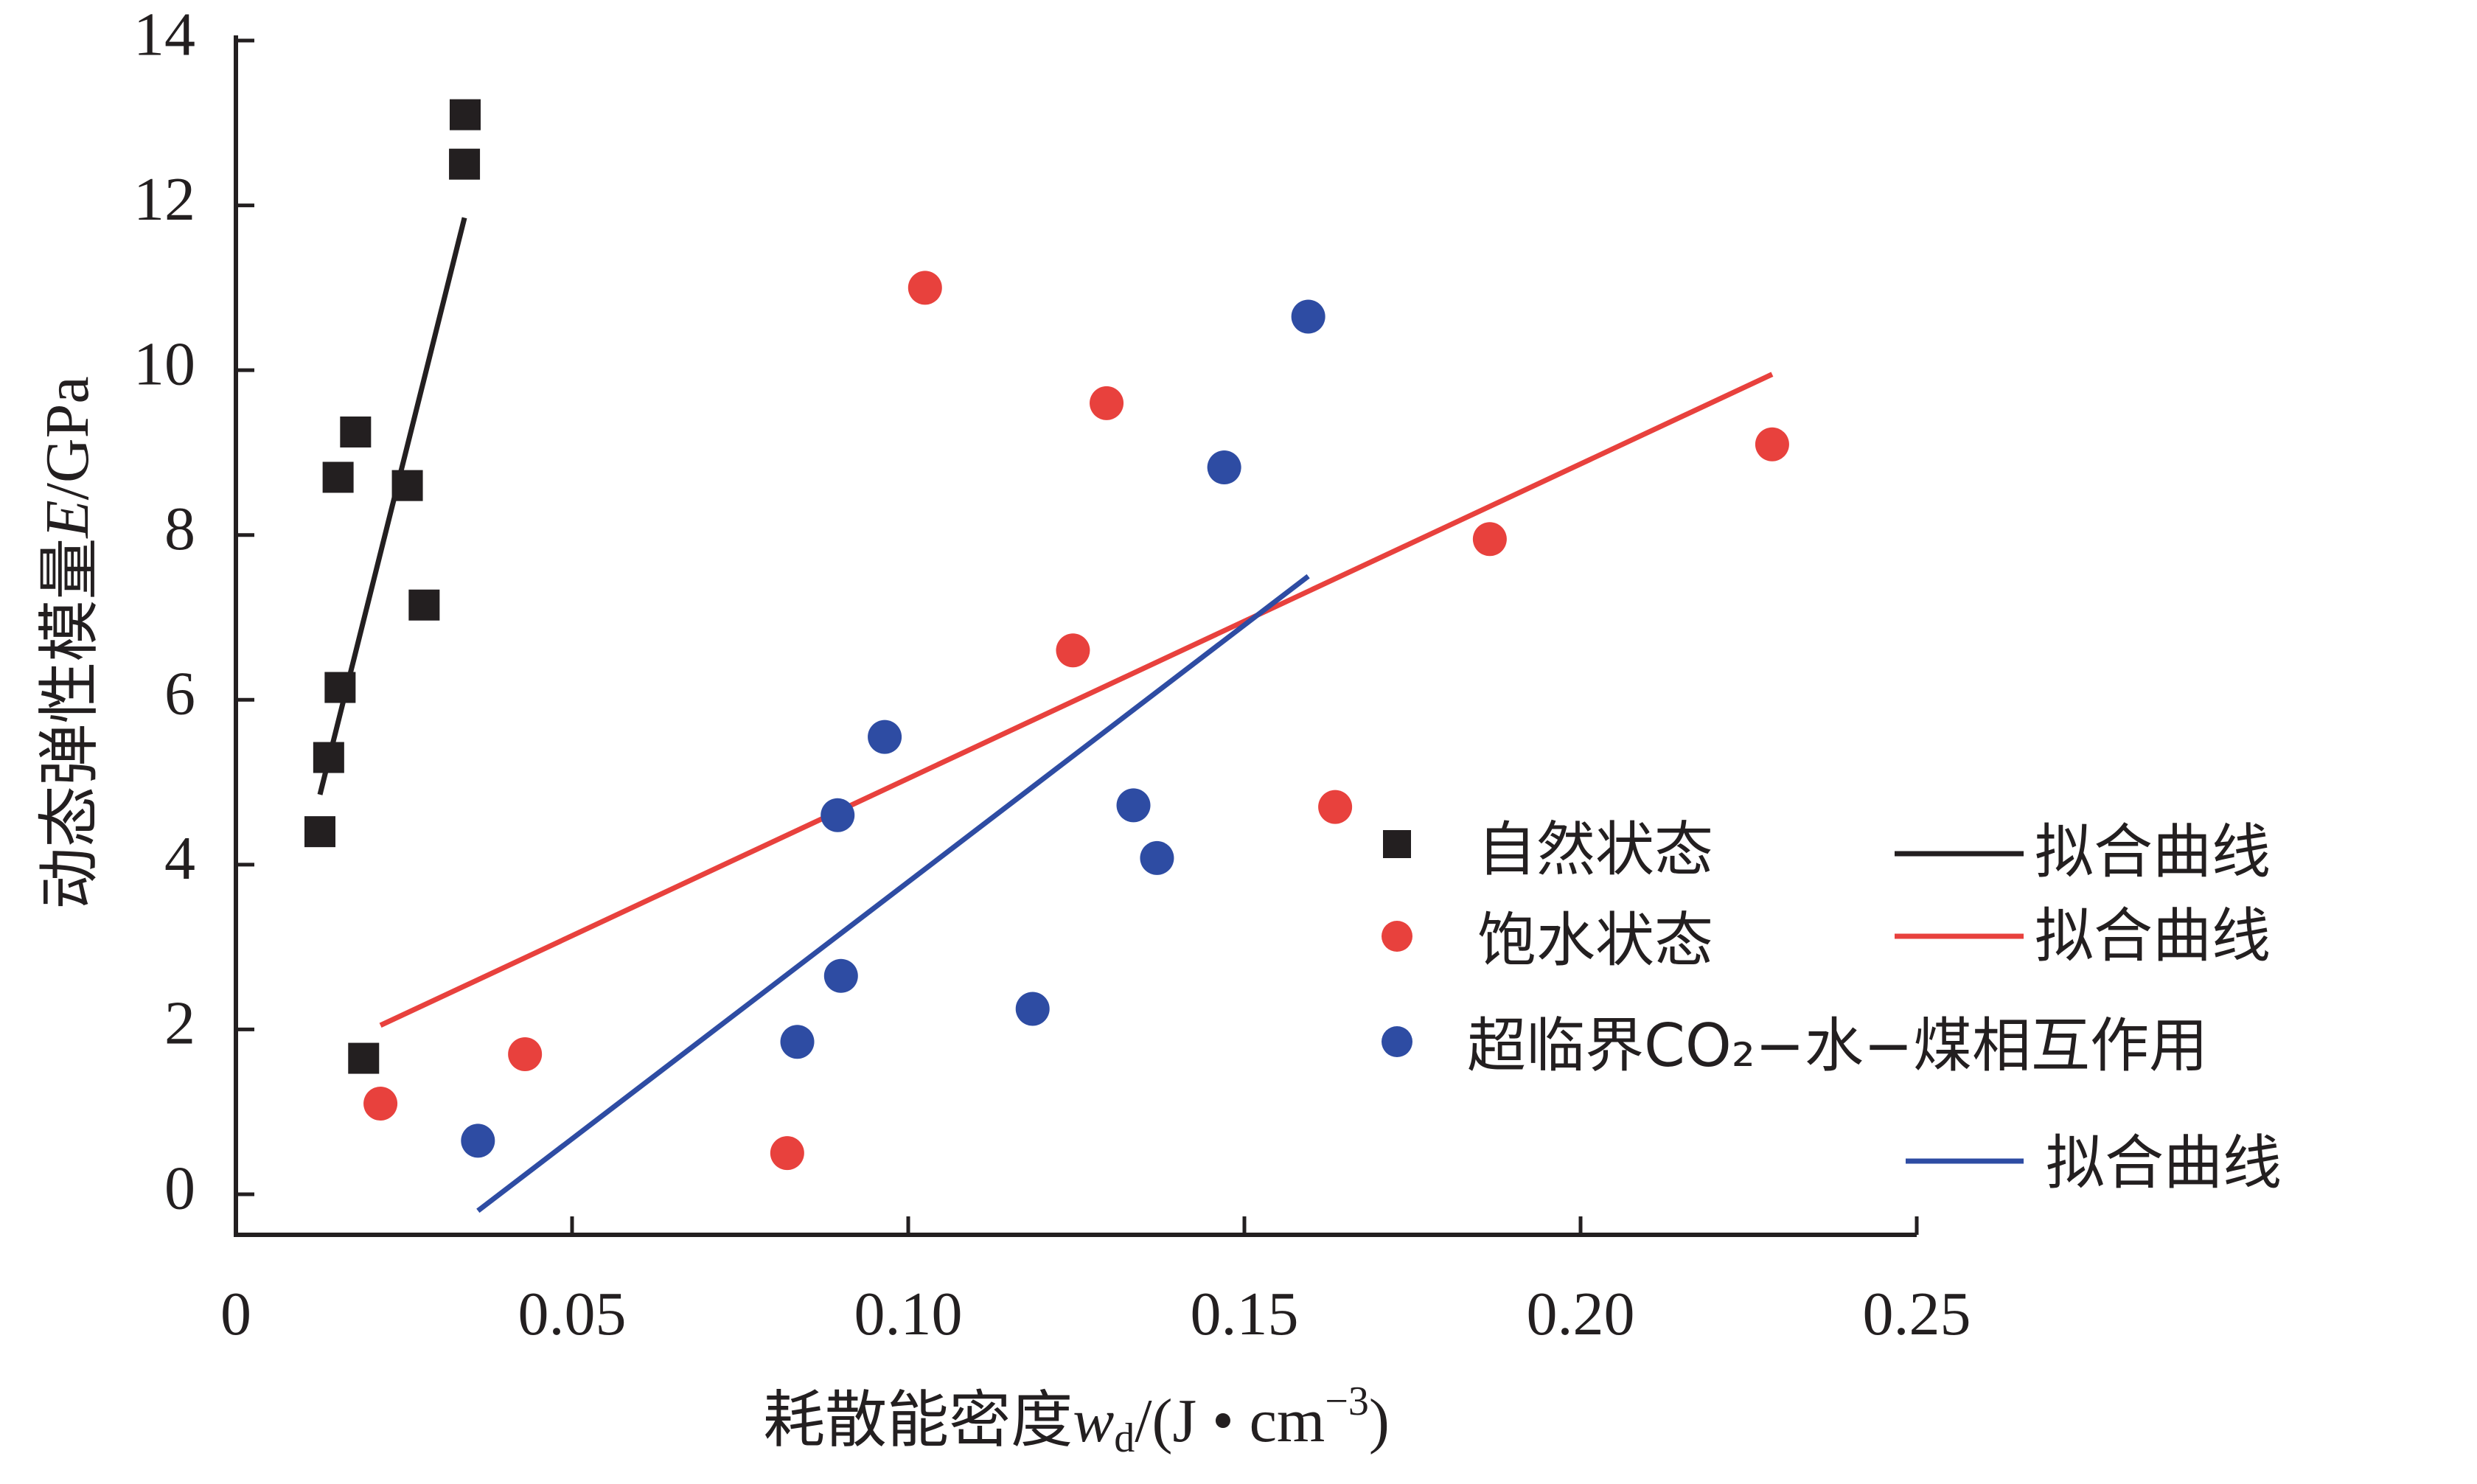 The width and height of the screenshot is (2477, 1484). Describe the element at coordinates (1595, 941) in the screenshot. I see `legend-label-saturated: 饱水状态` at that location.